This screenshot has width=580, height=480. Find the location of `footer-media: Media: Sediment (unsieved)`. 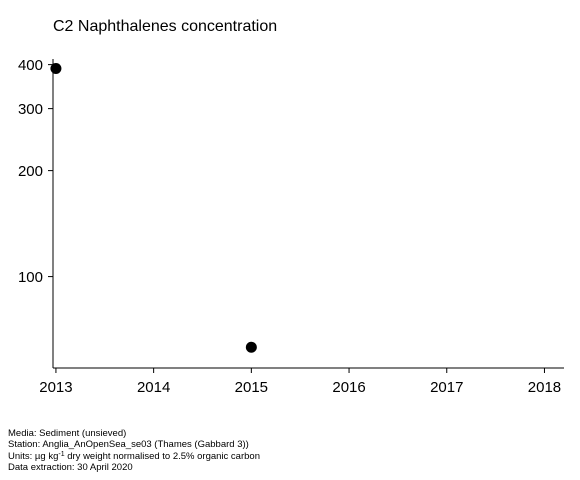

footer-media: Media: Sediment (unsieved) is located at coordinates (67, 433).